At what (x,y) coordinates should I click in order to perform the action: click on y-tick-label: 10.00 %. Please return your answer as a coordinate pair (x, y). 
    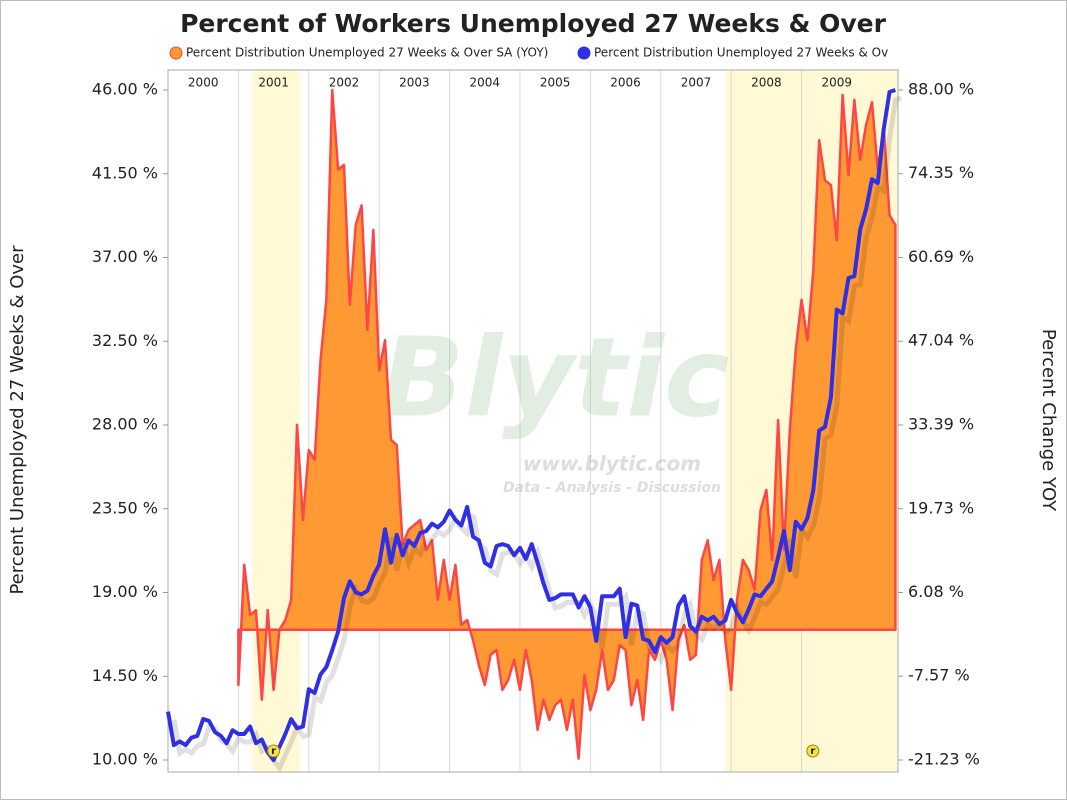
    Looking at the image, I should click on (125, 759).